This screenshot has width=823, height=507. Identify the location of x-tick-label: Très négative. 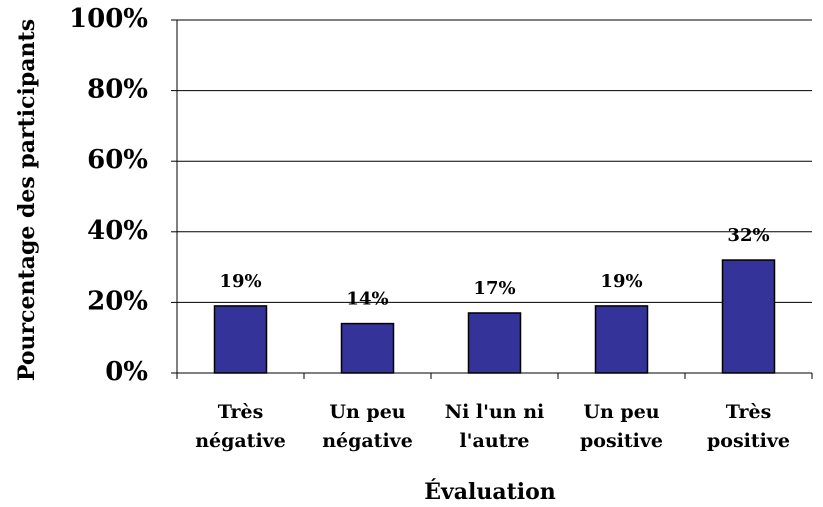
(240, 426).